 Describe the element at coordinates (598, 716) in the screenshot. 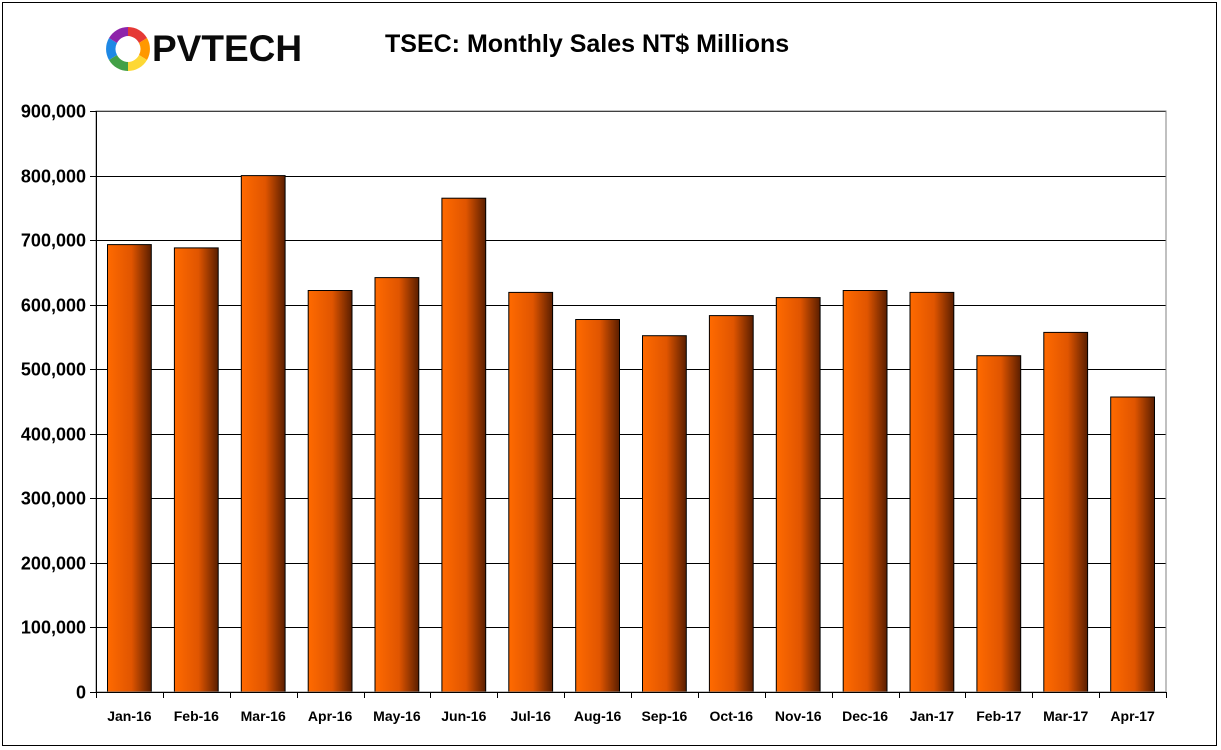

I see `x-tick-label: Aug-16` at that location.